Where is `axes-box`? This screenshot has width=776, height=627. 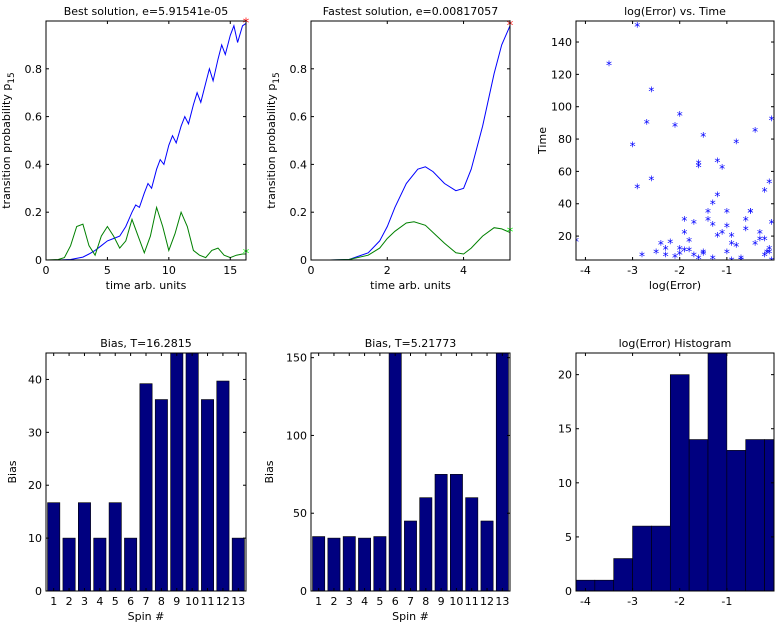
axes-box is located at coordinates (410, 140).